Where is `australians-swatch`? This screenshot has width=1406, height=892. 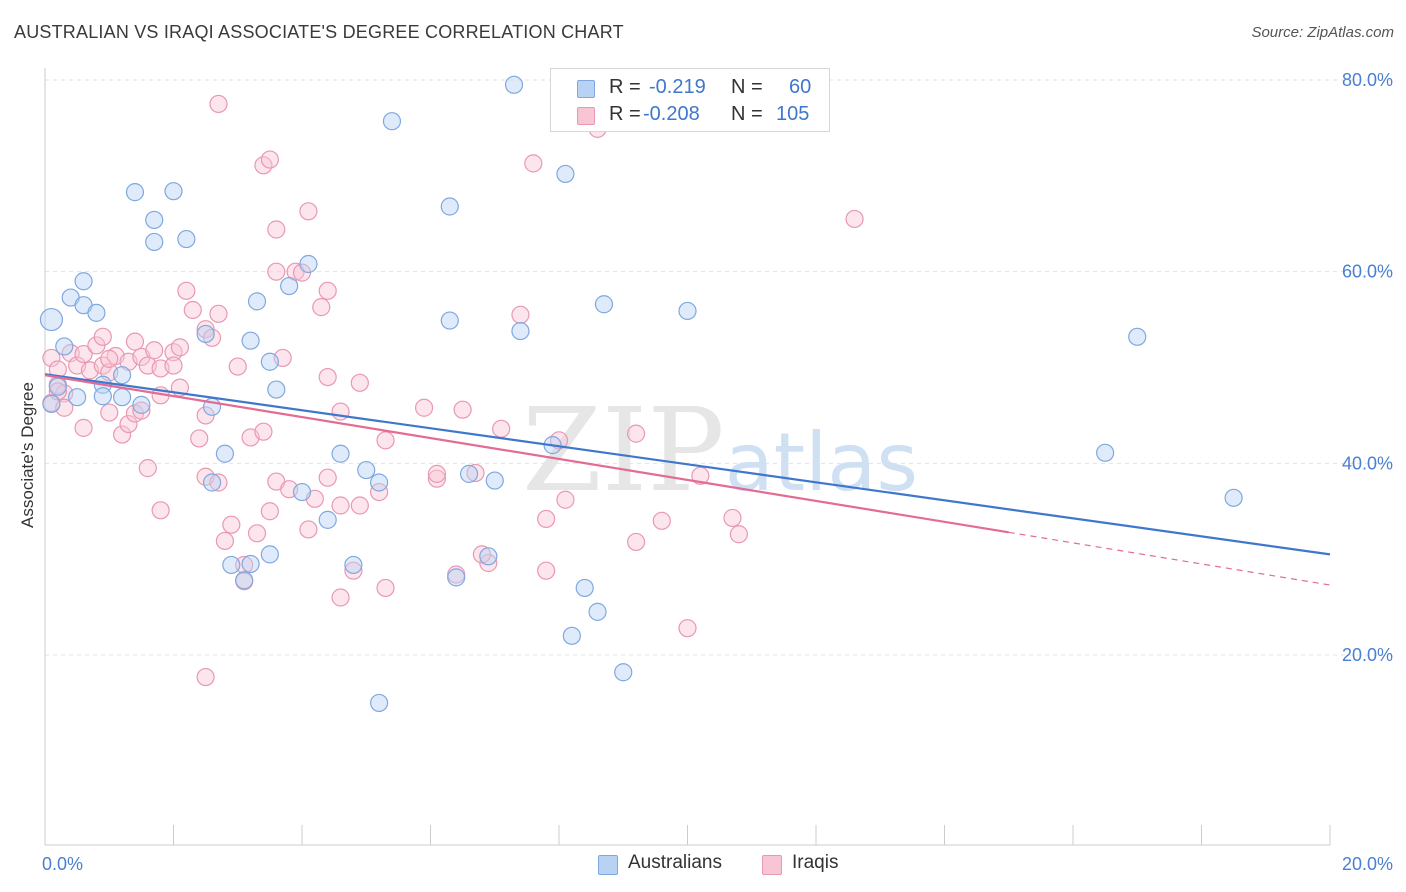
australians-swatch is located at coordinates (608, 865).